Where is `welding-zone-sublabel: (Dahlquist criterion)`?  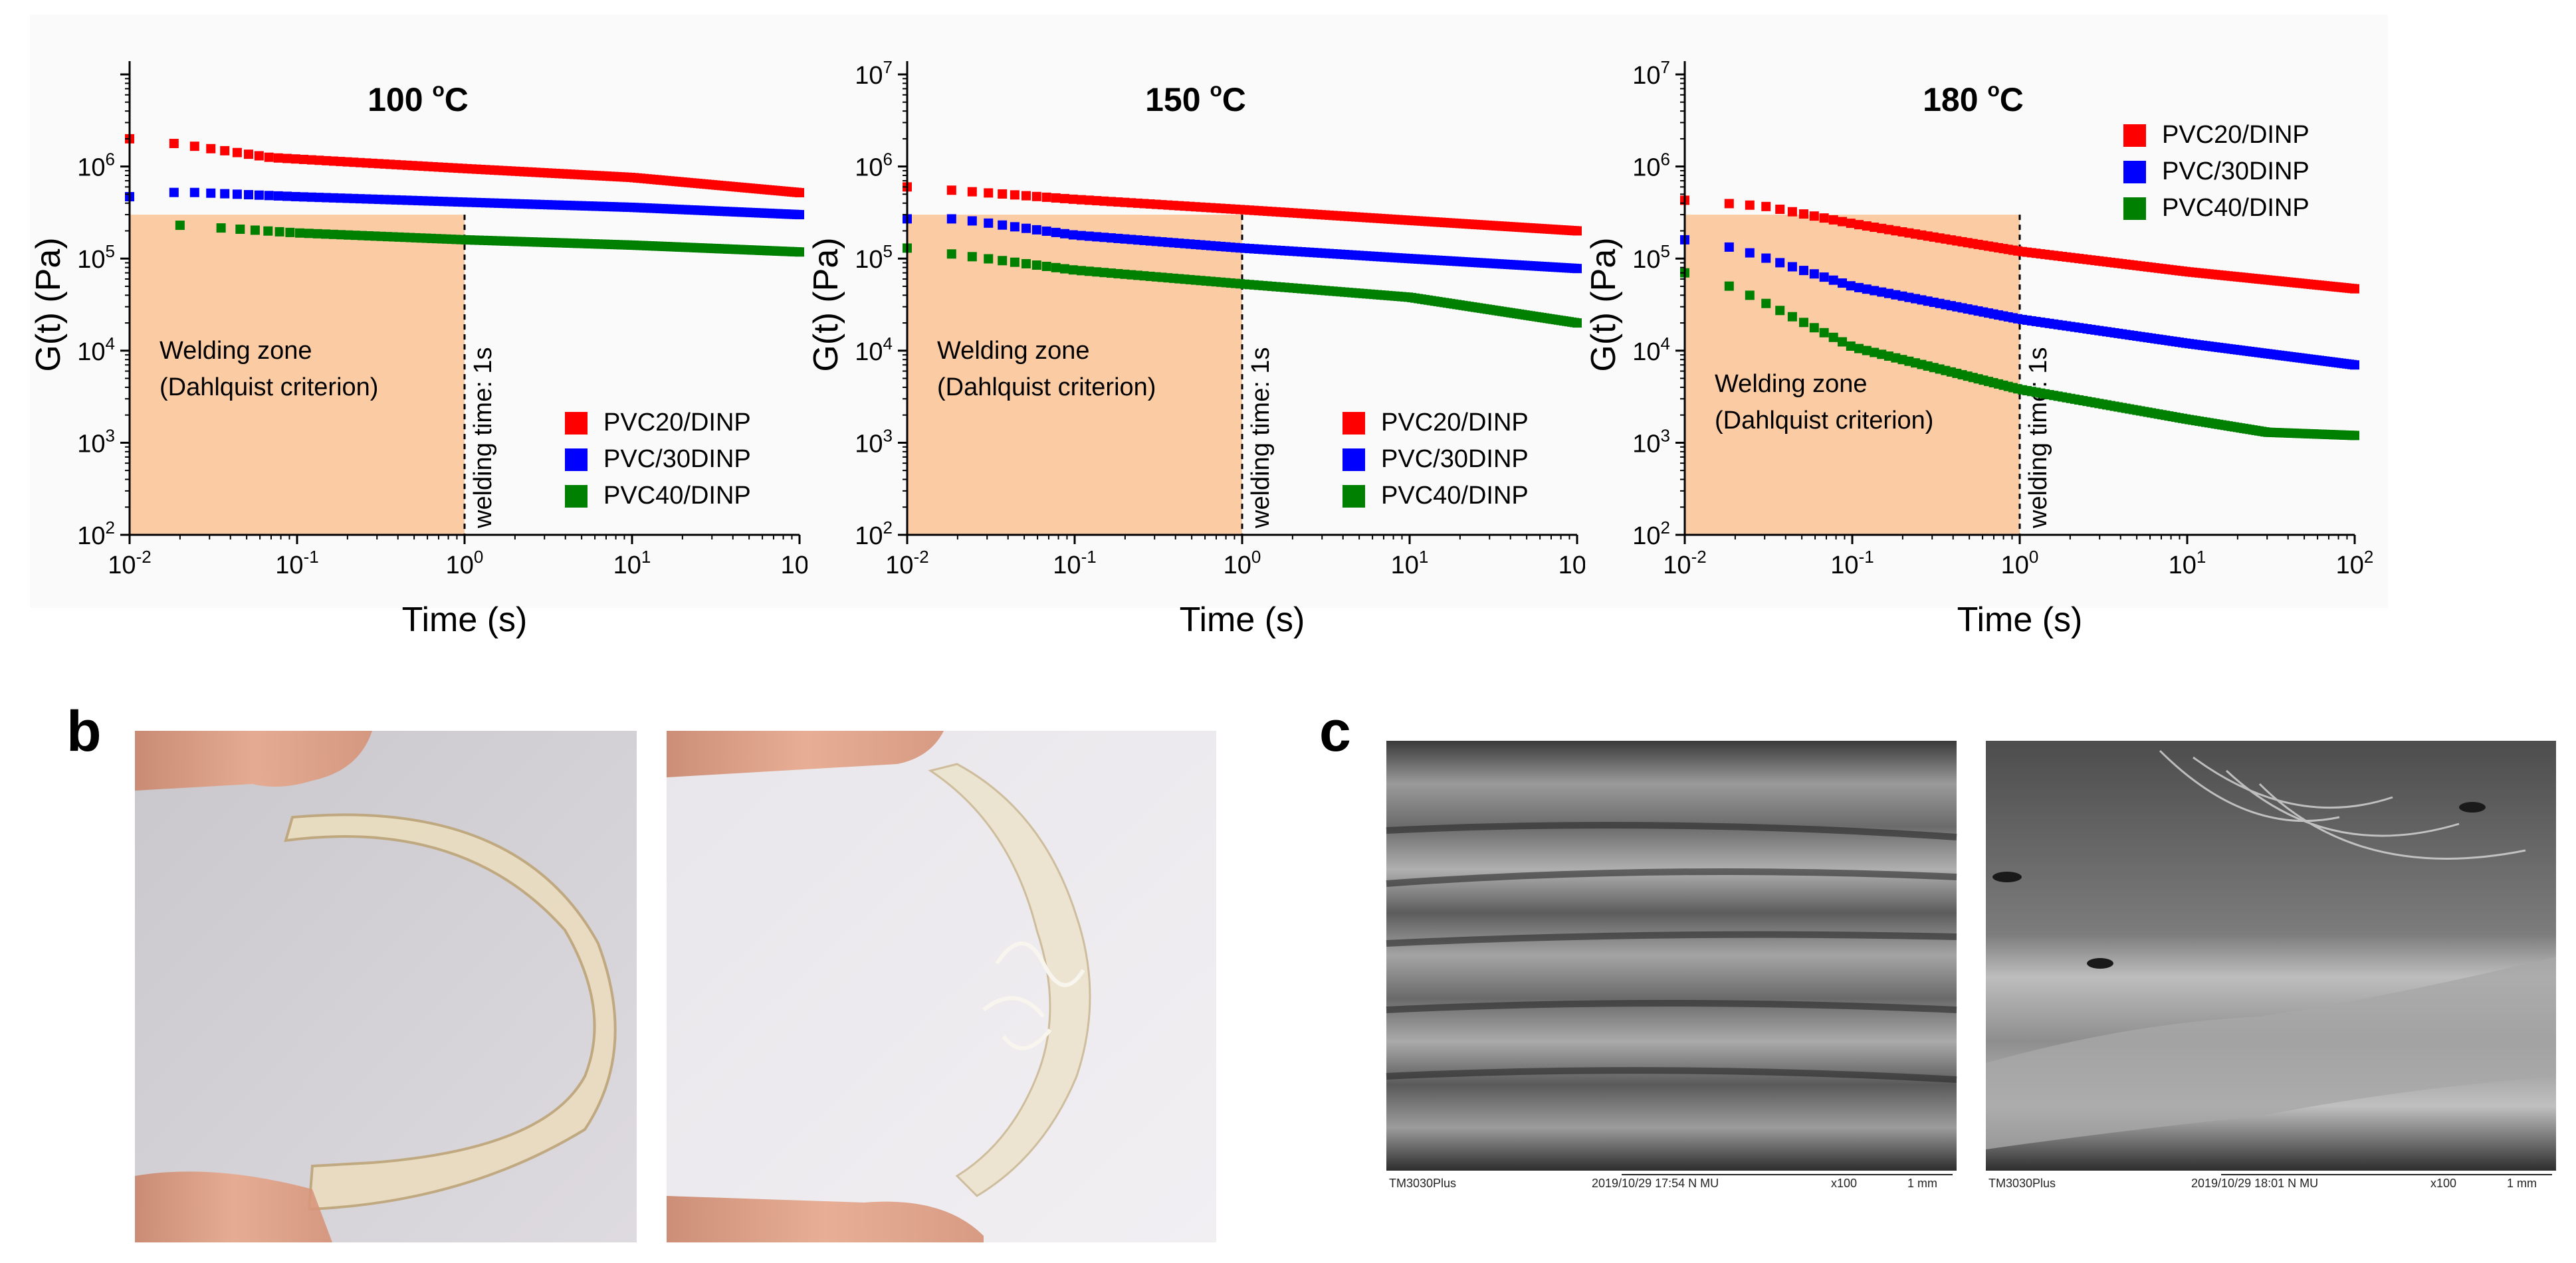
welding-zone-sublabel: (Dahlquist criterion) is located at coordinates (269, 387).